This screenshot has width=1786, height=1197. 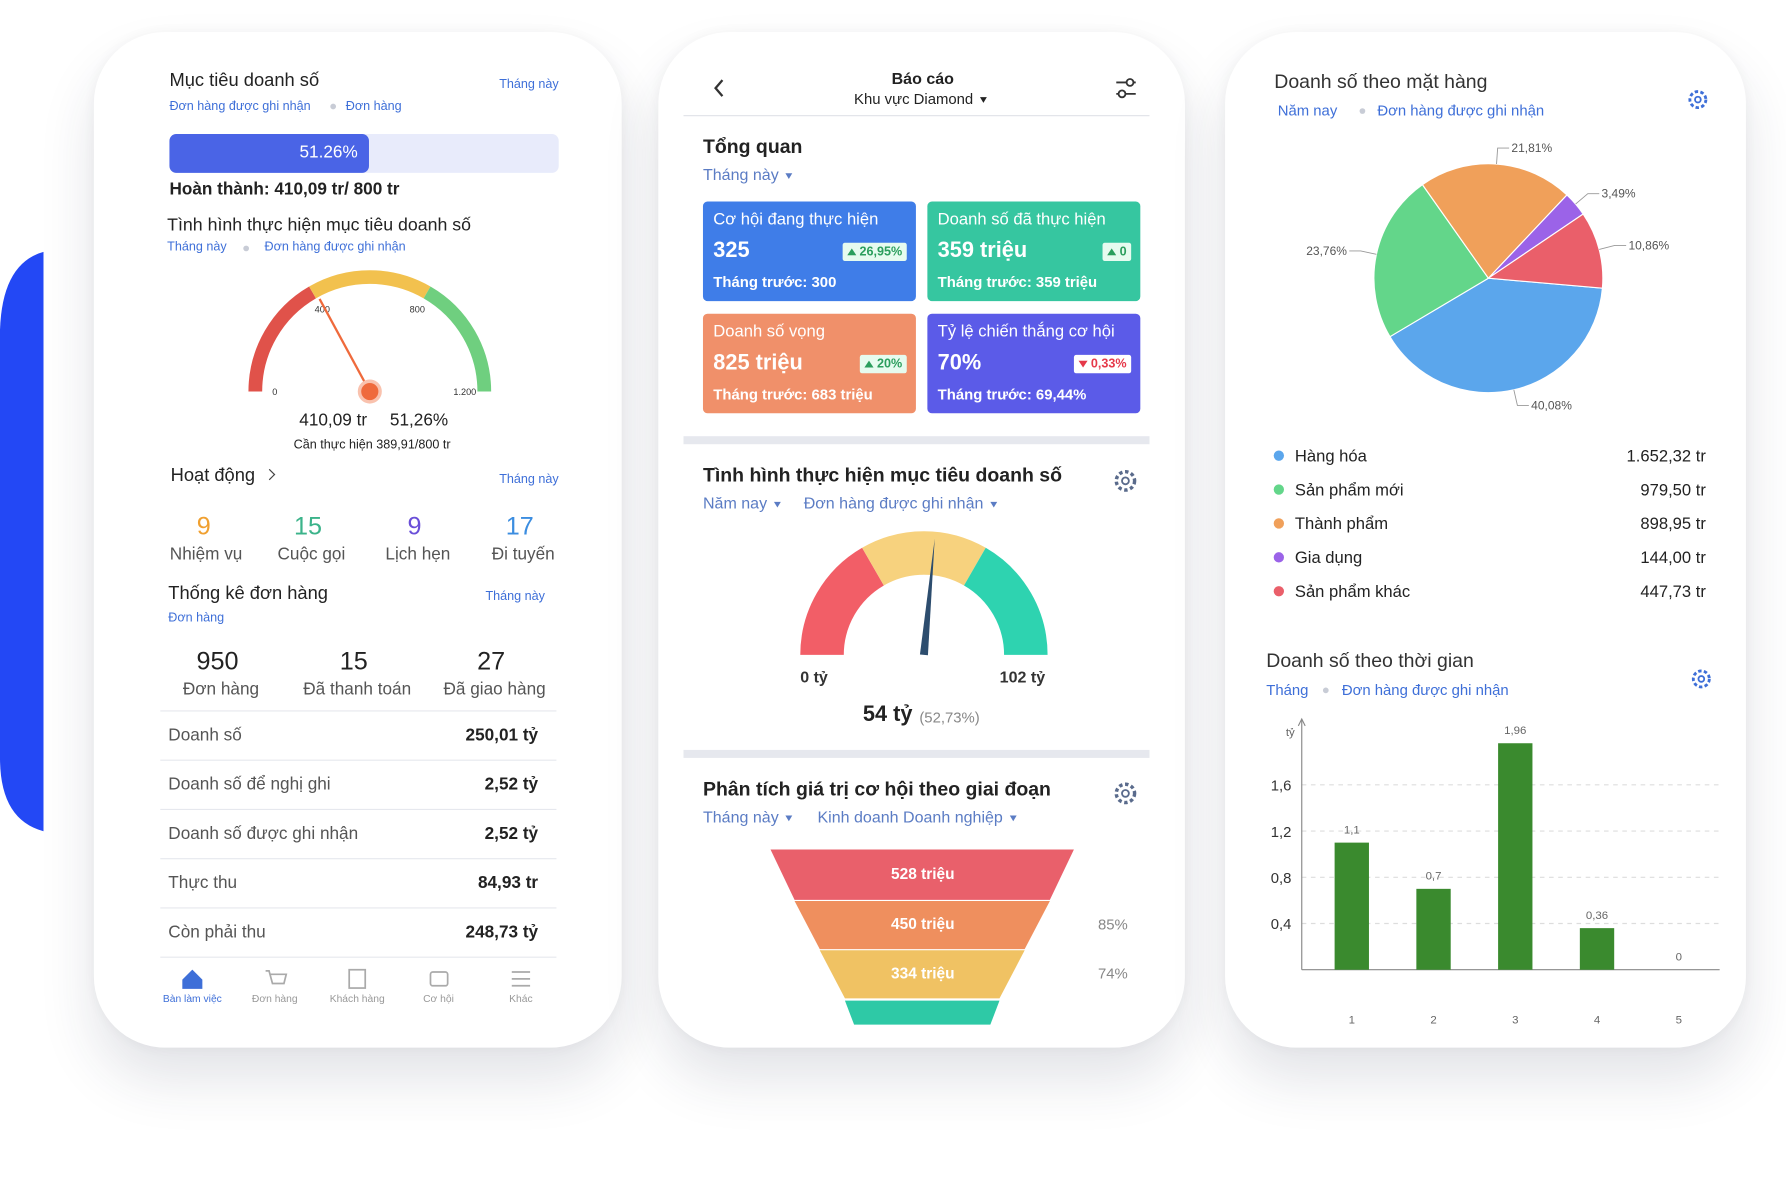 What do you see at coordinates (192, 979) in the screenshot?
I see `nav-icon-home` at bounding box center [192, 979].